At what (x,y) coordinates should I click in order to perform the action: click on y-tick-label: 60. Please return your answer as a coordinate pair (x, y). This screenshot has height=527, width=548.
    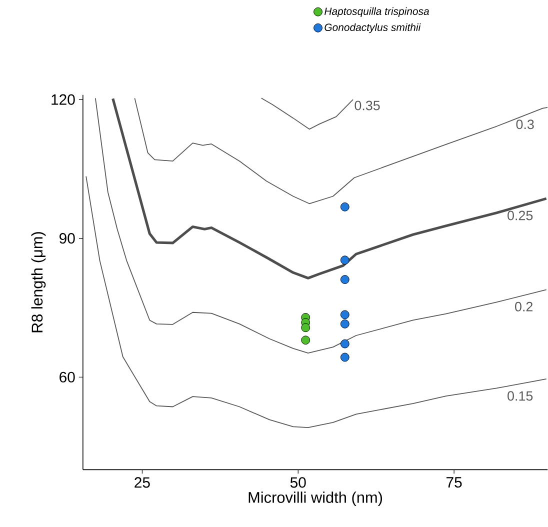
    Looking at the image, I should click on (67, 377).